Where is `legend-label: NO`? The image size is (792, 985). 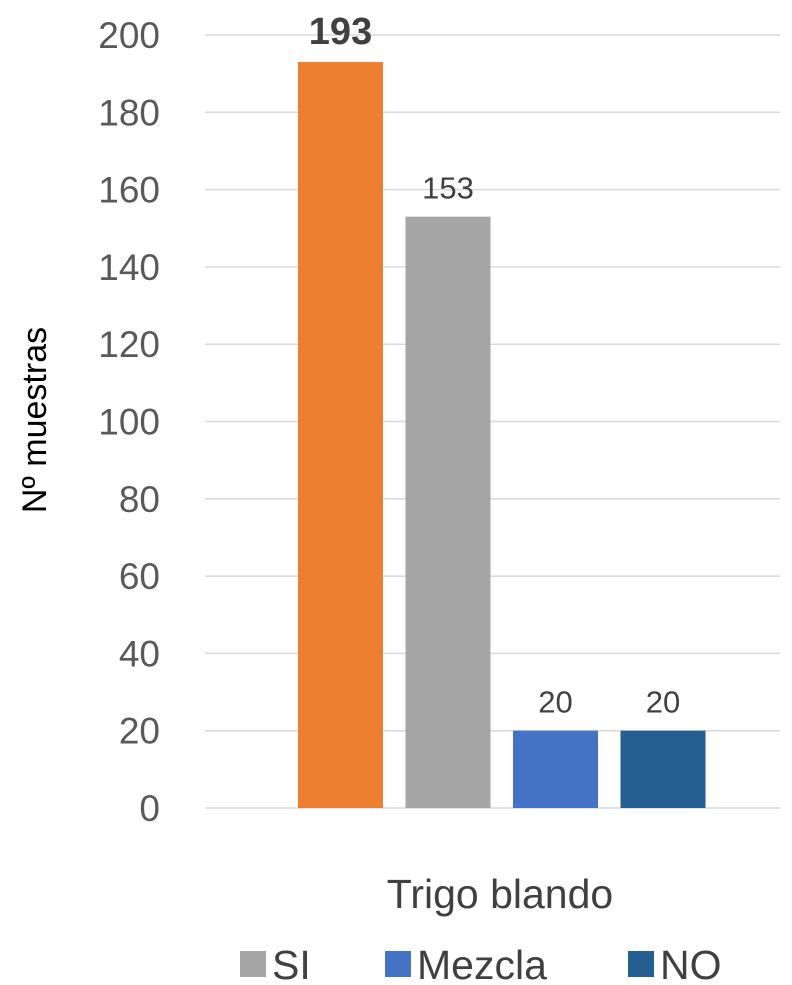 legend-label: NO is located at coordinates (691, 963).